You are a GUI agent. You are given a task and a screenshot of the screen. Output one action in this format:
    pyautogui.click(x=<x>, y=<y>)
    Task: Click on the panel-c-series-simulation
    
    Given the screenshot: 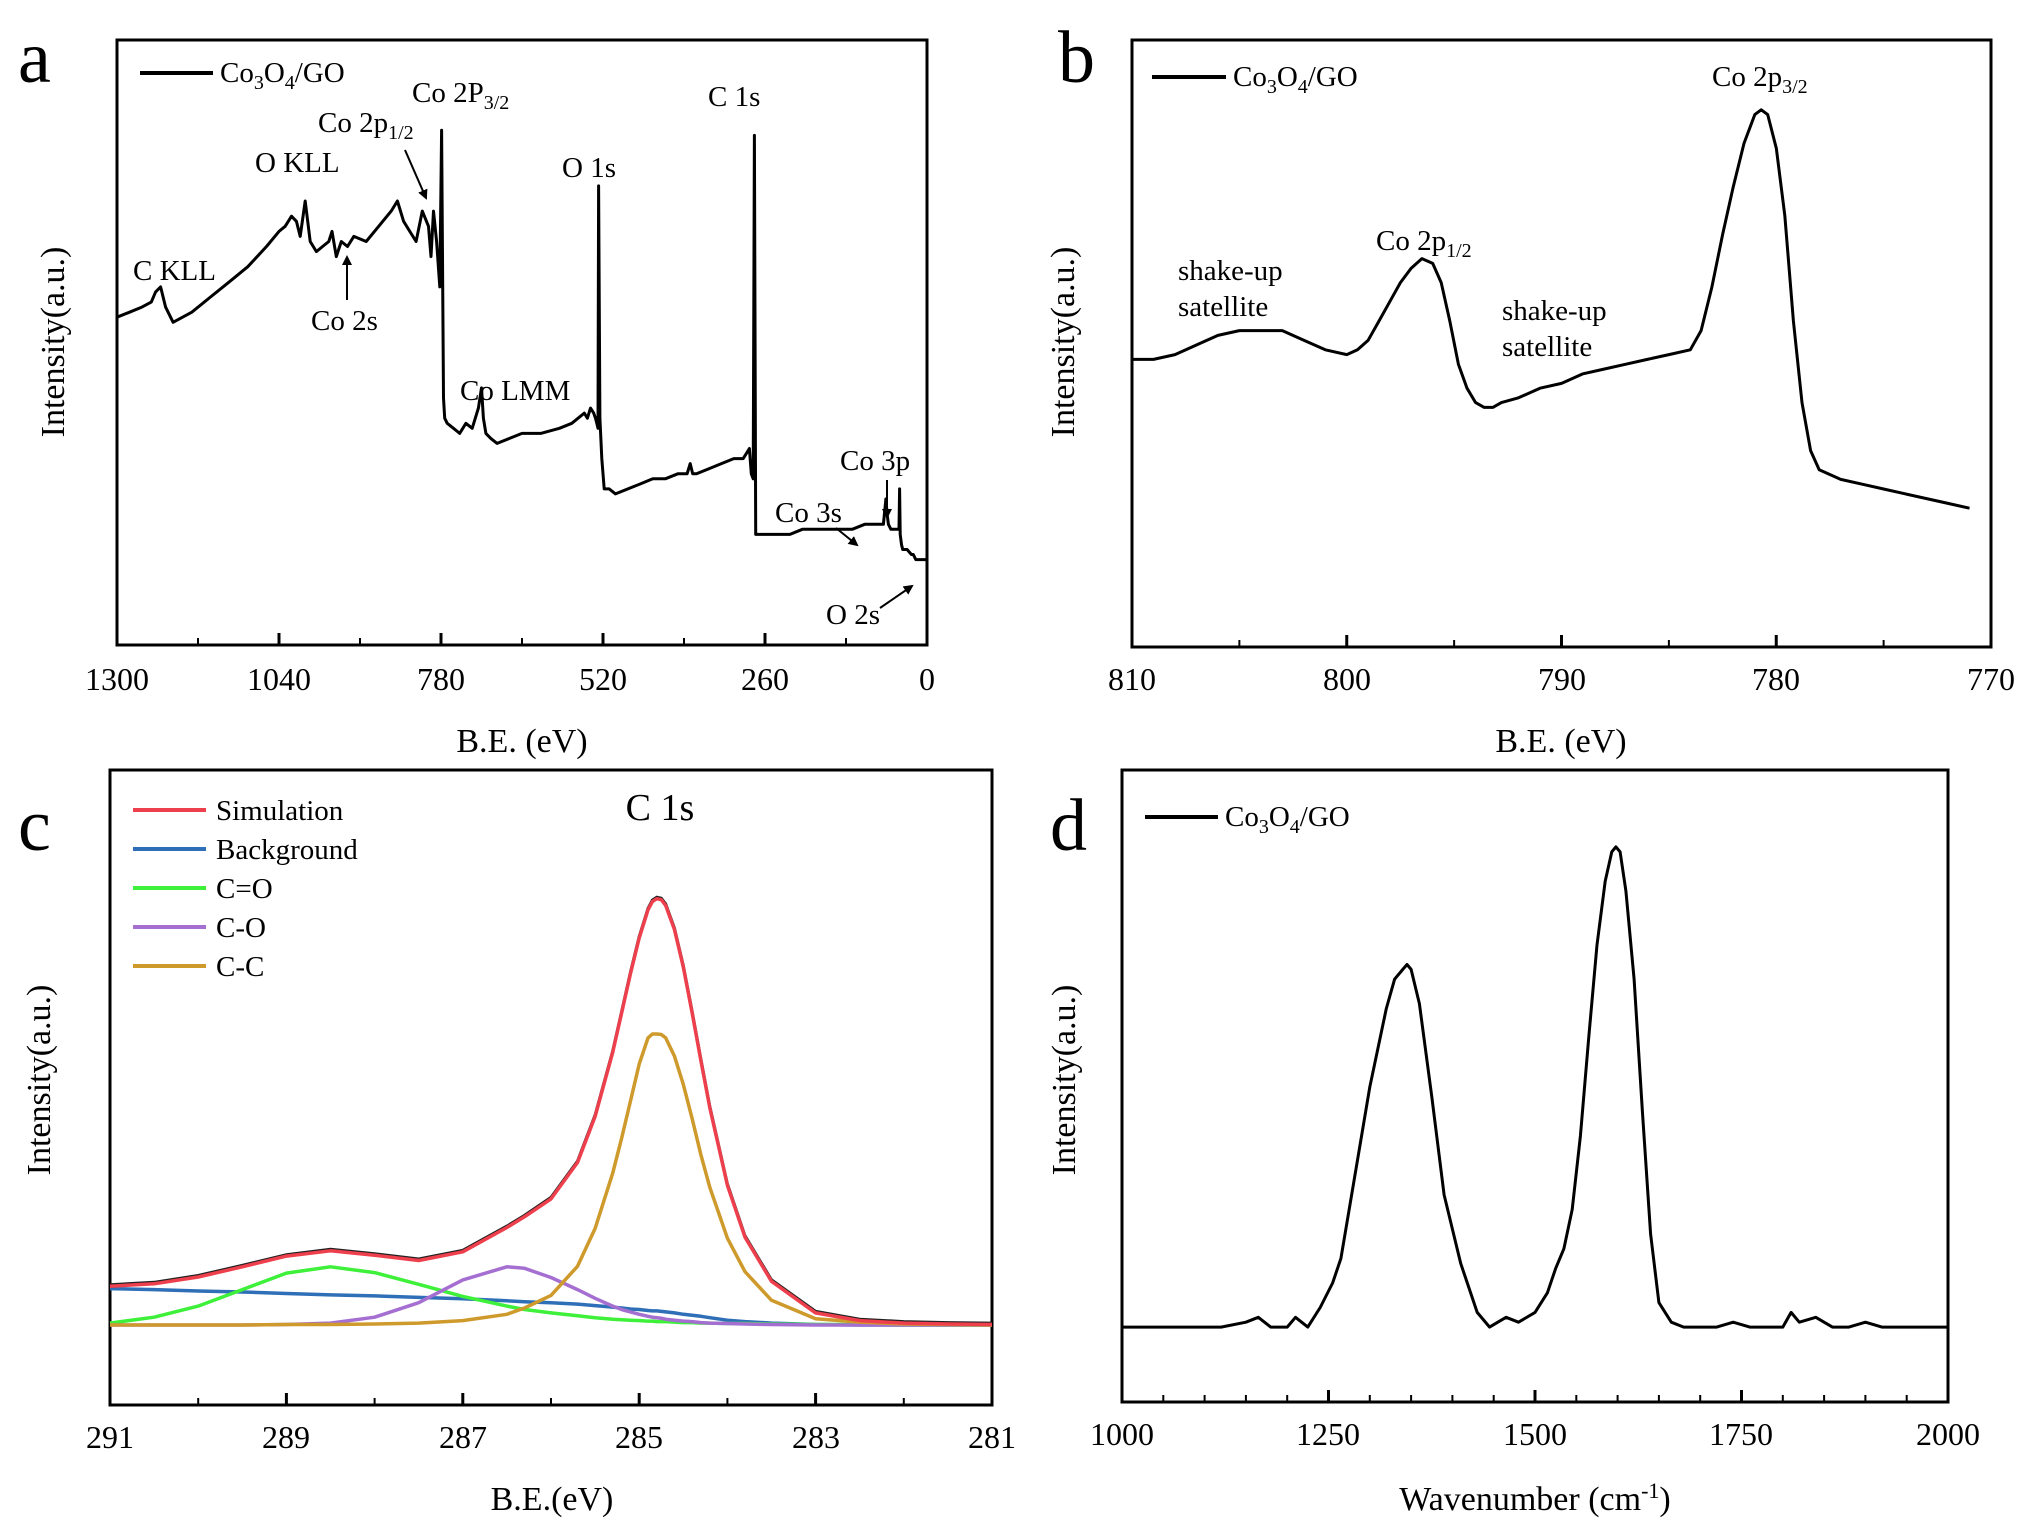 What is the action you would take?
    pyautogui.click(x=551, y=1111)
    